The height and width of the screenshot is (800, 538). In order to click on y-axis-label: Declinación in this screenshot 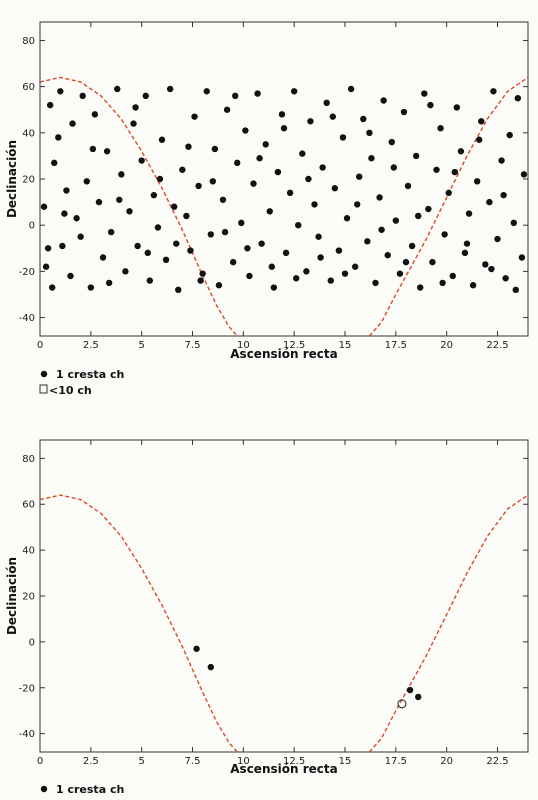, I will do `click(12, 179)`.